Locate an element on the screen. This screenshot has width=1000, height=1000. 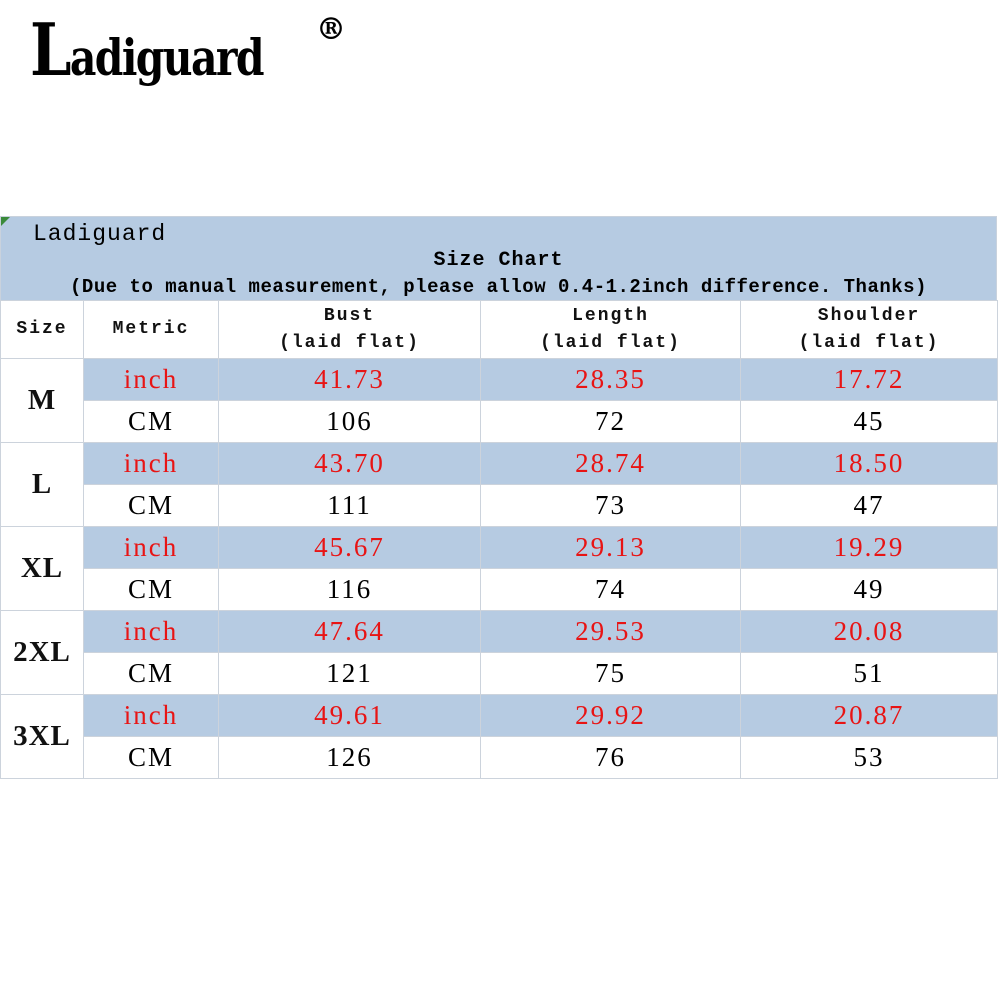
shoulder-inch-value: 19.29 is located at coordinates (869, 547).